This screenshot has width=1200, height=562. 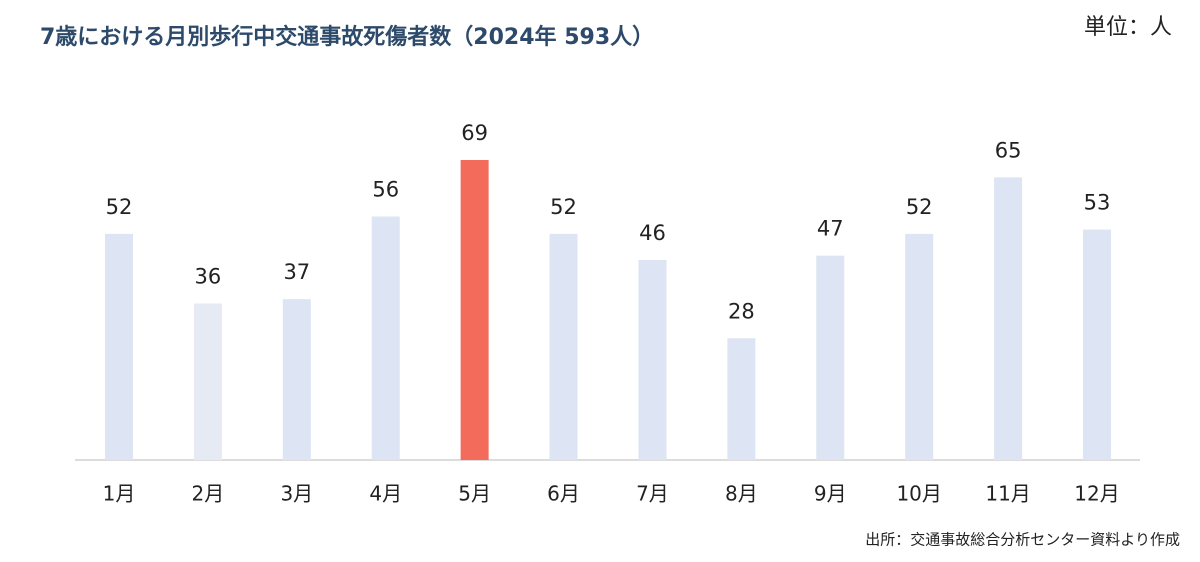 What do you see at coordinates (208, 276) in the screenshot?
I see `data-label: 36` at bounding box center [208, 276].